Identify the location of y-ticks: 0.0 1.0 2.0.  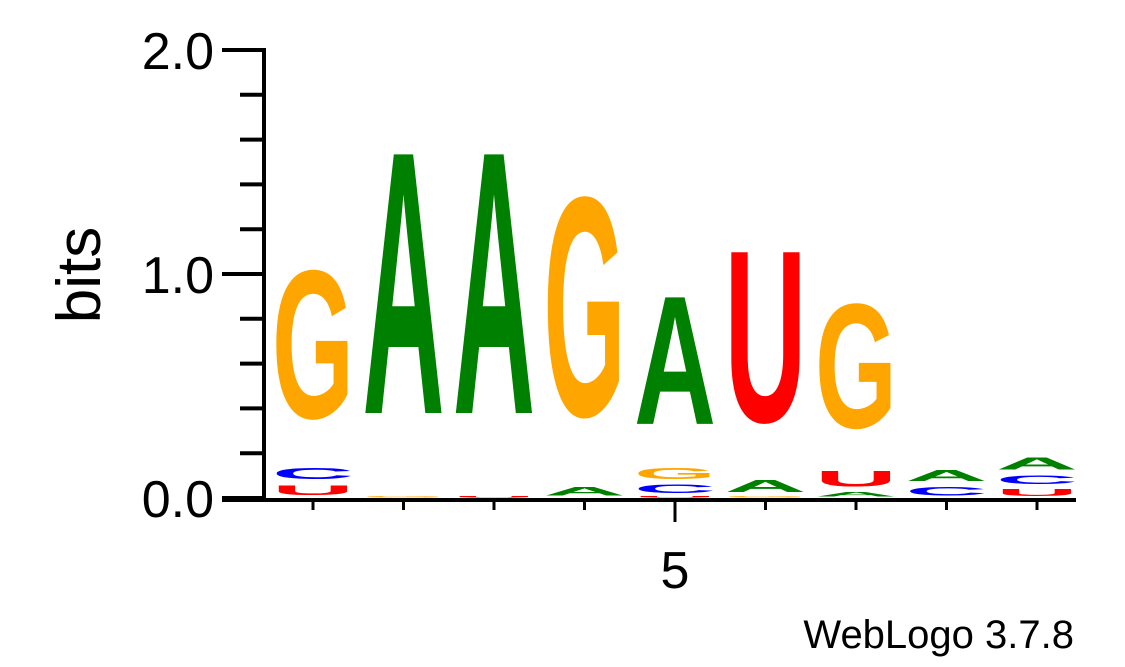
(203, 276).